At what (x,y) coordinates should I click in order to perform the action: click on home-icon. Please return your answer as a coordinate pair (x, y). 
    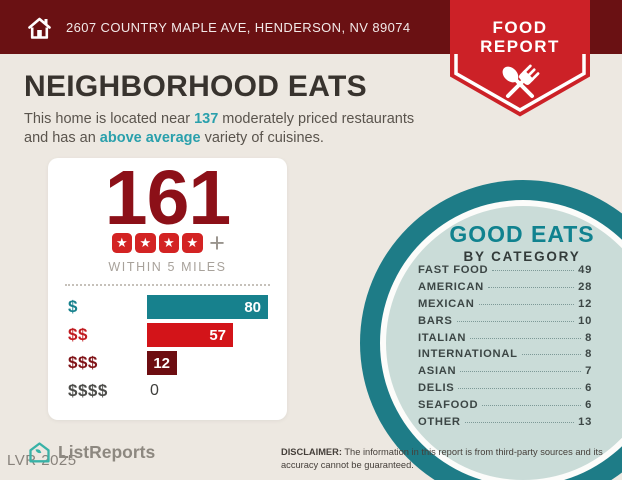
    Looking at the image, I should click on (39, 28).